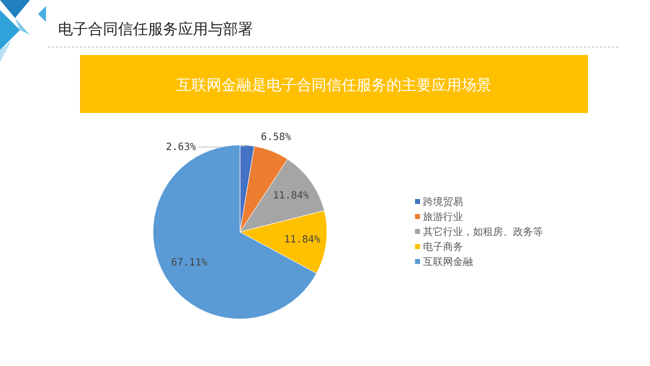 The width and height of the screenshot is (650, 366). I want to click on legend-label: 跨境贸易, so click(443, 202).